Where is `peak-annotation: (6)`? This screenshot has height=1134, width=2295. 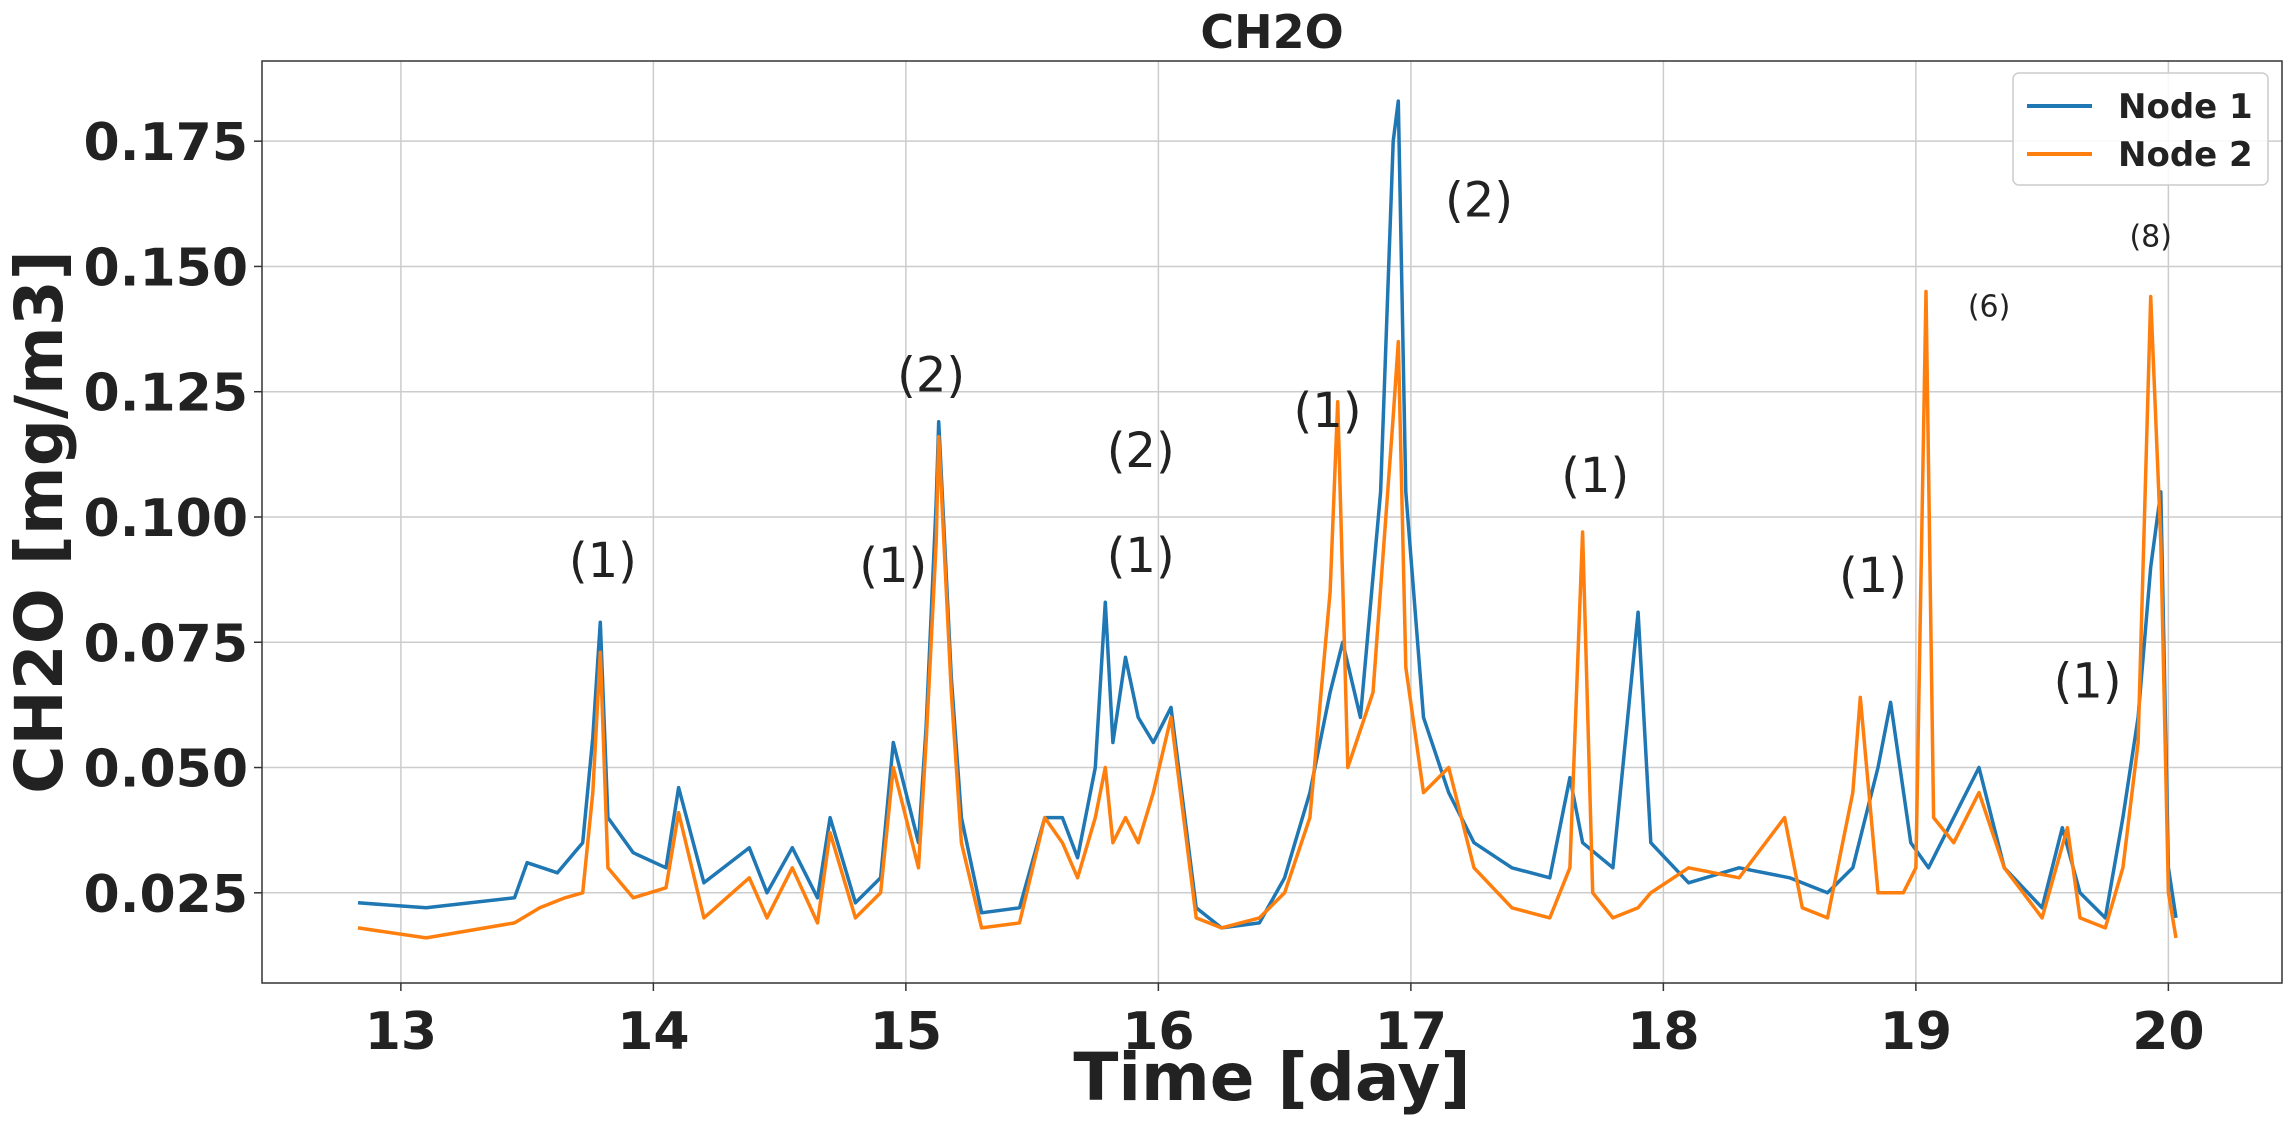 peak-annotation: (6) is located at coordinates (1989, 307).